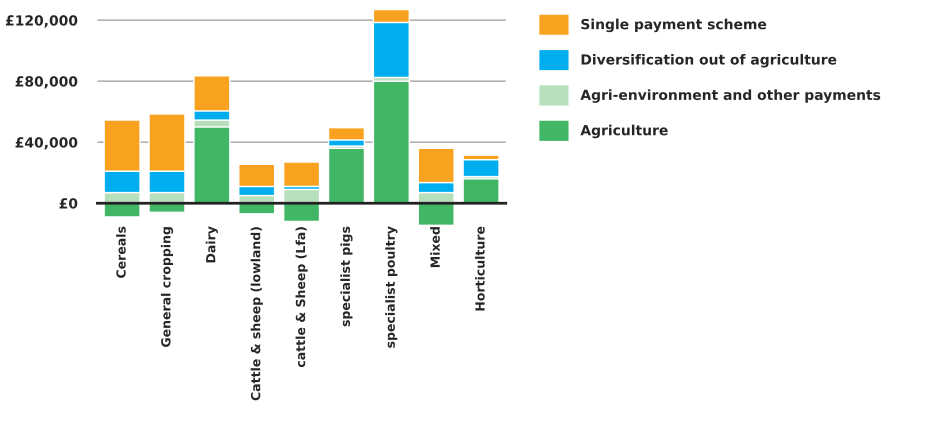  Describe the element at coordinates (624, 131) in the screenshot. I see `legend-label: Agriculture` at that location.